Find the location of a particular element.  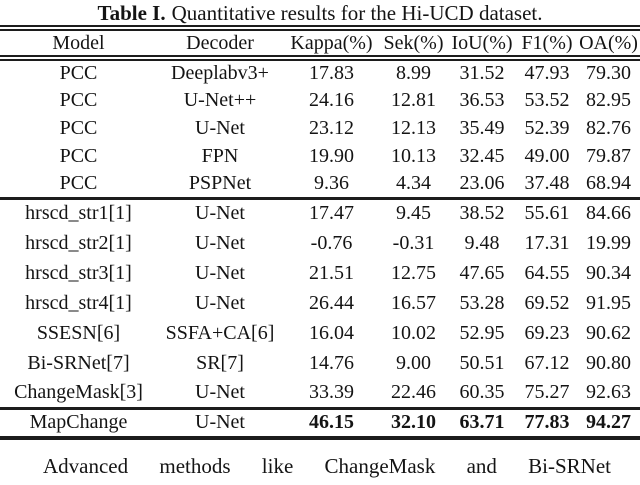

value-cell: 92.63 is located at coordinates (608, 391).